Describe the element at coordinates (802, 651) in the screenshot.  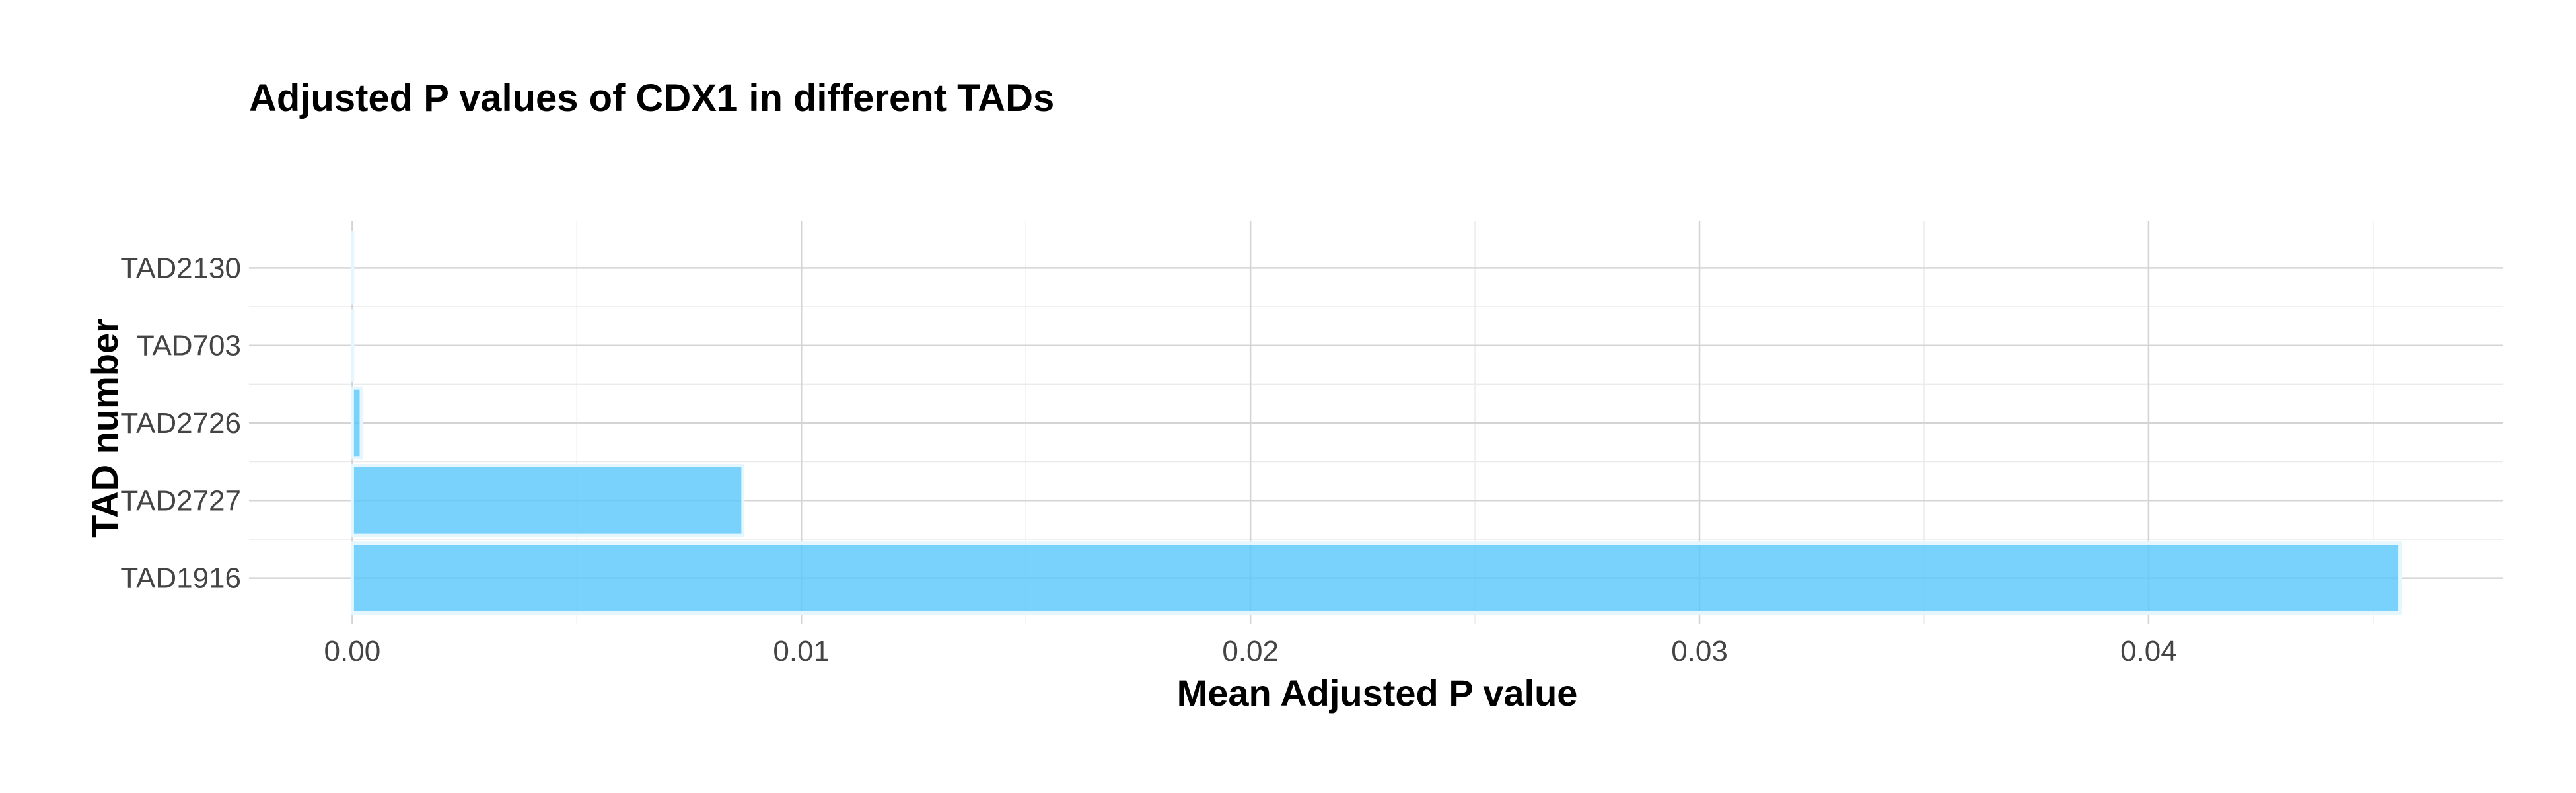
I see `x-tick-label: 0.01` at that location.